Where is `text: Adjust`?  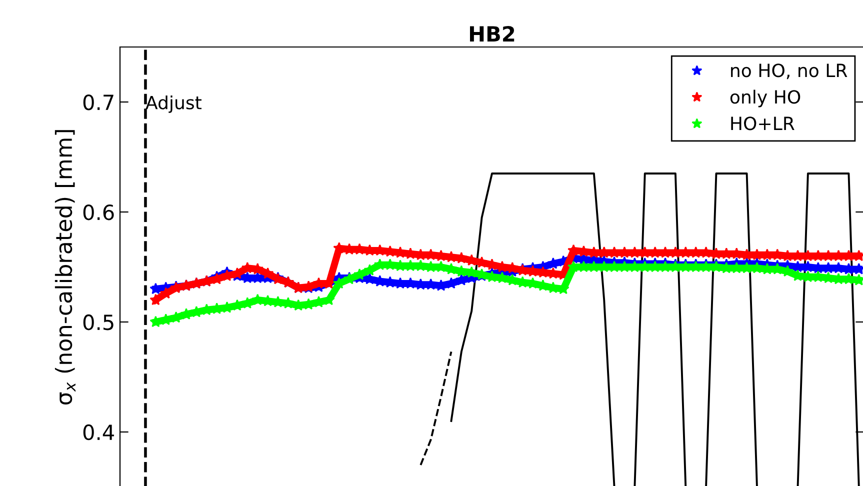
text: Adjust is located at coordinates (174, 104).